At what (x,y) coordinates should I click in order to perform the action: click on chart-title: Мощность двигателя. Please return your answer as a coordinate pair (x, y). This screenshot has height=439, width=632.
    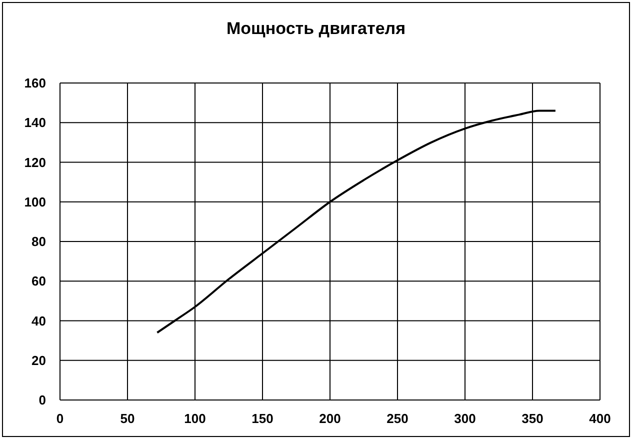
    Looking at the image, I should click on (316, 29).